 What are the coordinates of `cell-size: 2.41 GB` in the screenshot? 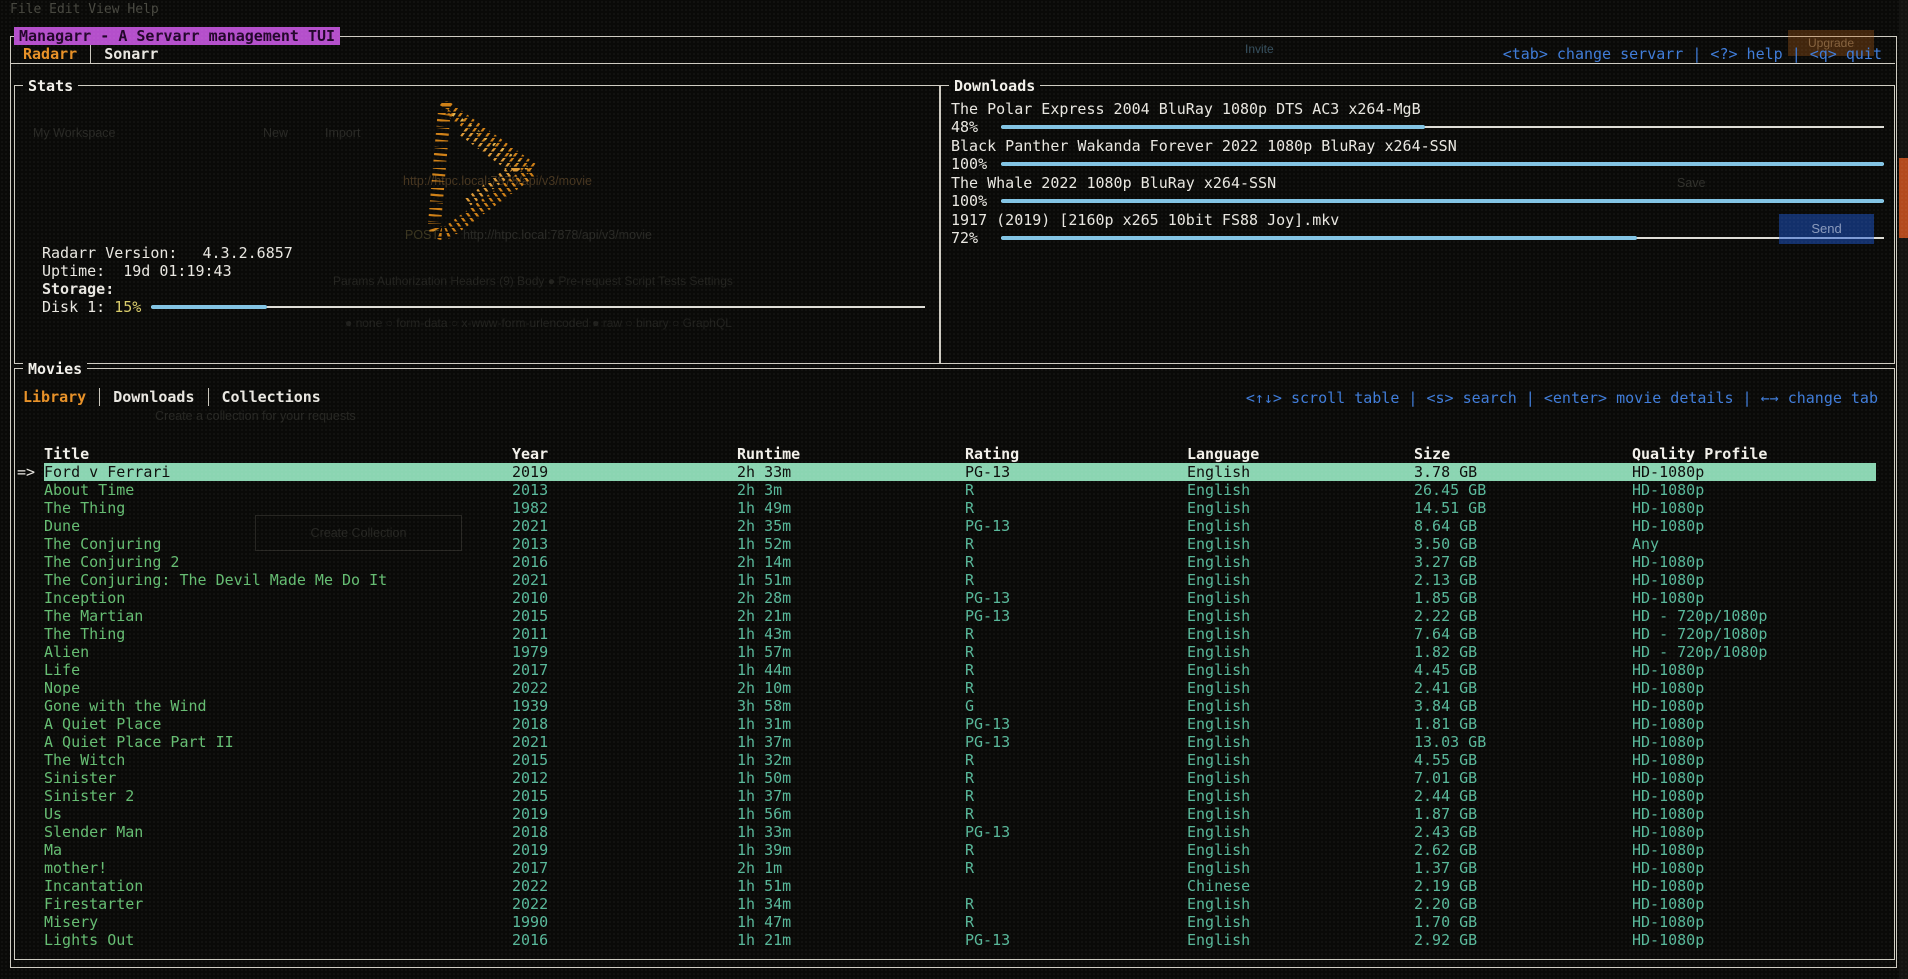 It's located at (1446, 688).